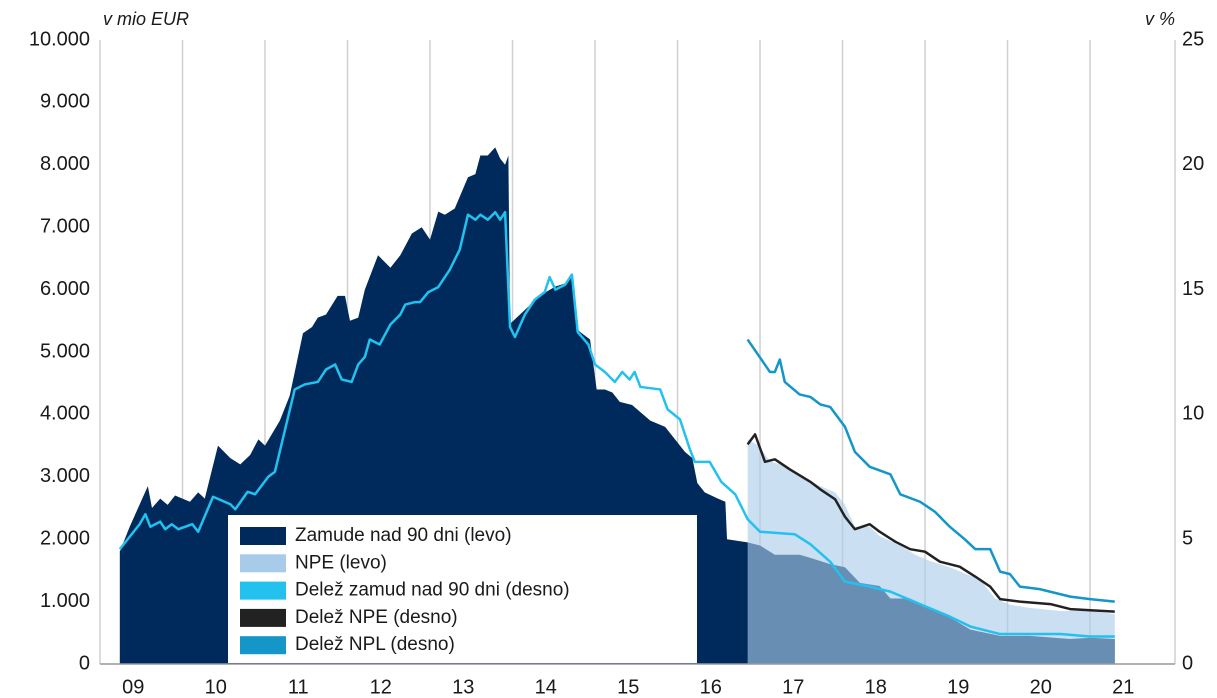 The image size is (1217, 698). What do you see at coordinates (298, 687) in the screenshot?
I see `x-tick-label: 11` at bounding box center [298, 687].